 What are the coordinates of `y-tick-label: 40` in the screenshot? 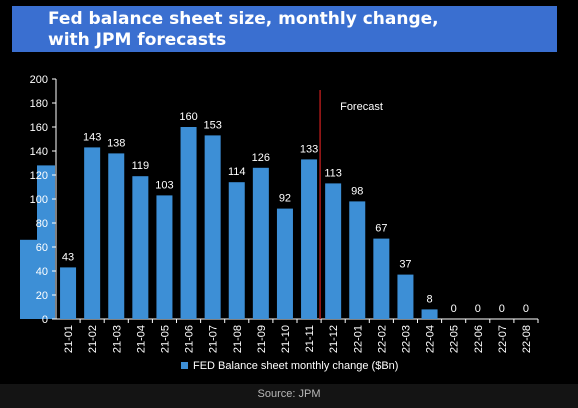 It's located at (42, 272).